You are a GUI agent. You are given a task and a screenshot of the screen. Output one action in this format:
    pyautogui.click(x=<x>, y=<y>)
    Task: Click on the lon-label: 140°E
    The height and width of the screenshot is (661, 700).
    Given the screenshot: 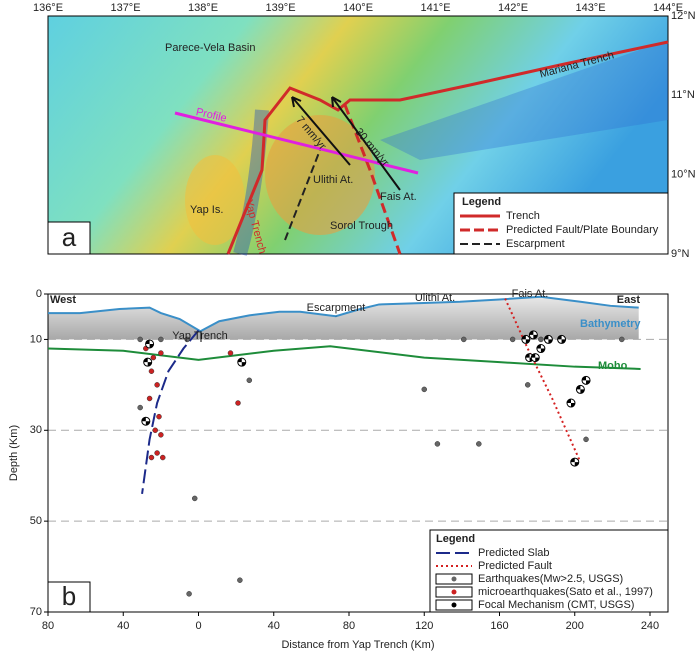 What is the action you would take?
    pyautogui.click(x=358, y=8)
    